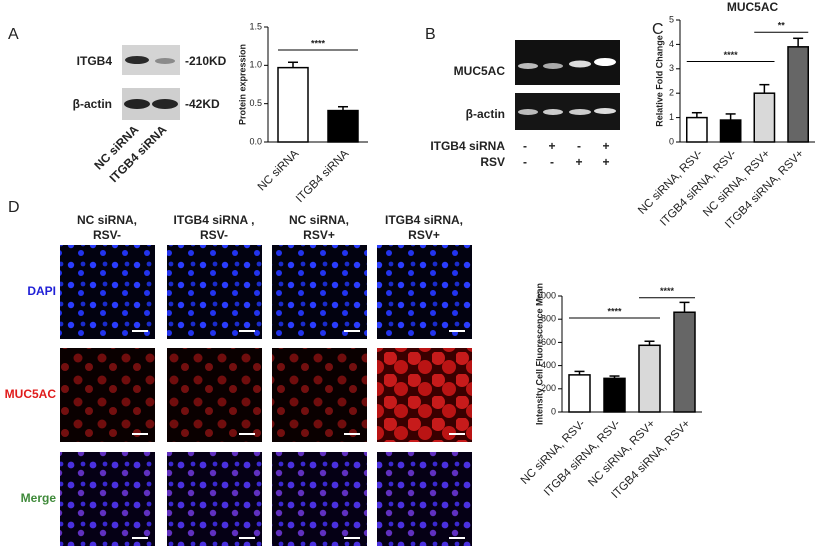 This screenshot has width=818, height=549. Describe the element at coordinates (39, 498) in the screenshot. I see `row-label: Merge` at that location.